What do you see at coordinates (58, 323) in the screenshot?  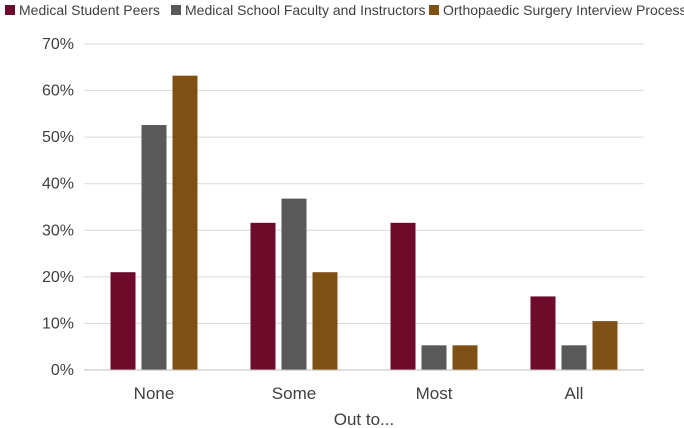 I see `y-tick-label-1: 10%` at bounding box center [58, 323].